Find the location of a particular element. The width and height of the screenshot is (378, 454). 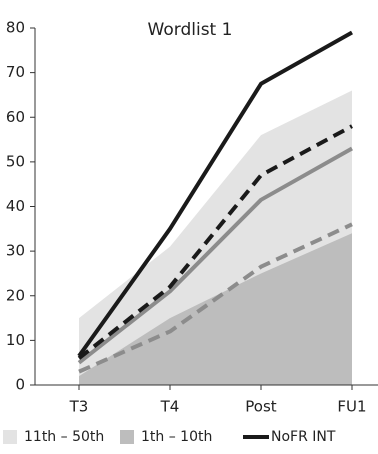

legend-label: 11th – 50th is located at coordinates (64, 437).